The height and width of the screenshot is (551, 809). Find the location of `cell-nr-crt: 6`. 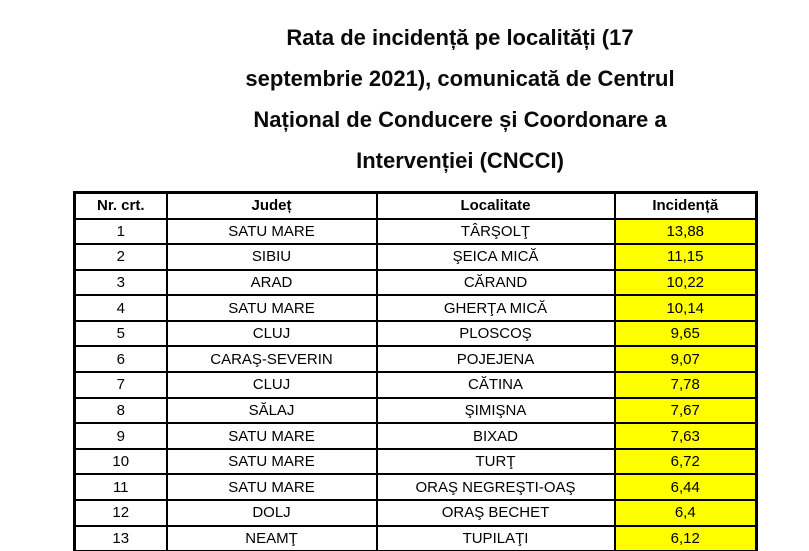

cell-nr-crt: 6 is located at coordinates (120, 359).